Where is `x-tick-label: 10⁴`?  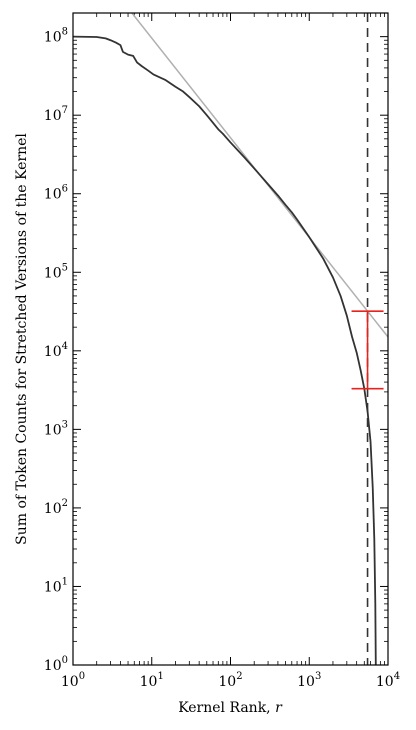 x-tick-label: 10⁴ is located at coordinates (388, 680).